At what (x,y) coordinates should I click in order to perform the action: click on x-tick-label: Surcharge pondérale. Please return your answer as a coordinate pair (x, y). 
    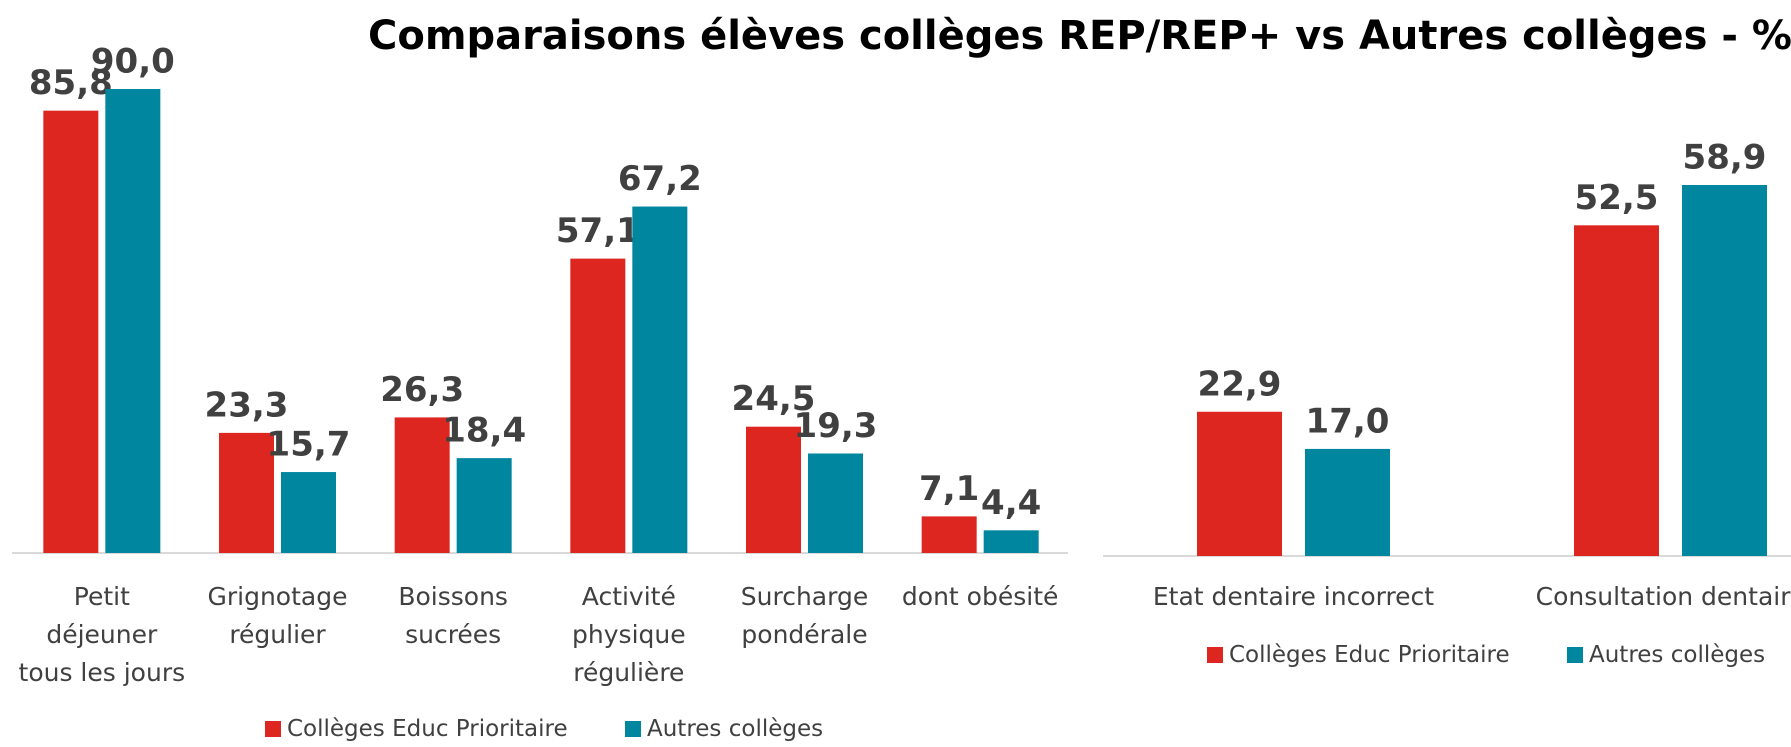
    Looking at the image, I should click on (804, 615).